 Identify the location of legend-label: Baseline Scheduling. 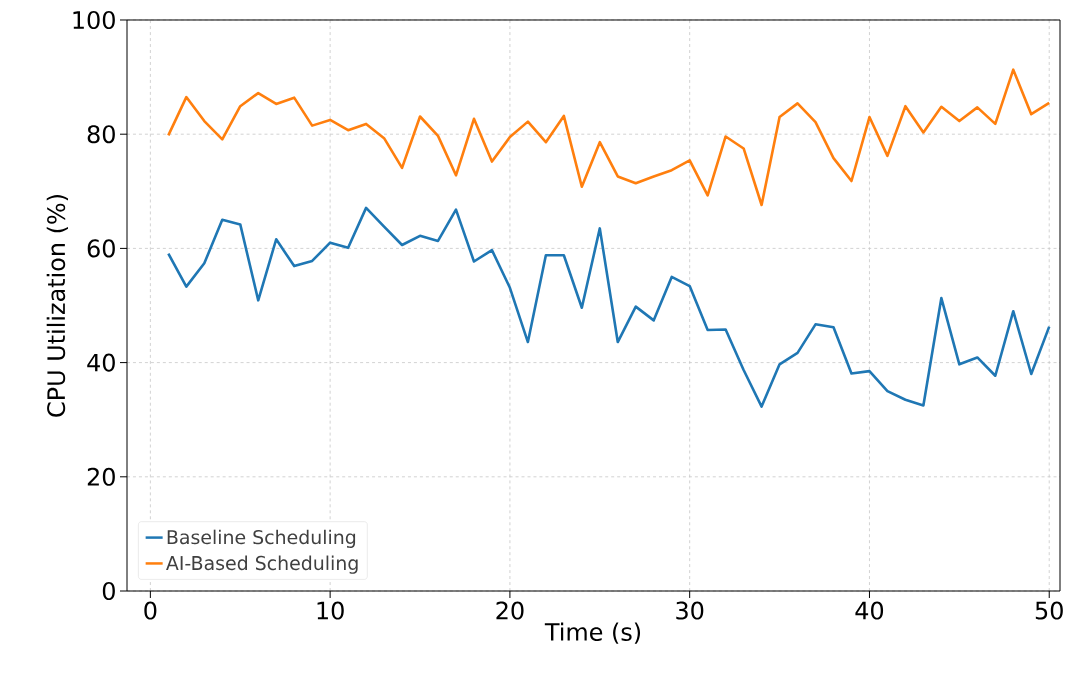
(261, 538).